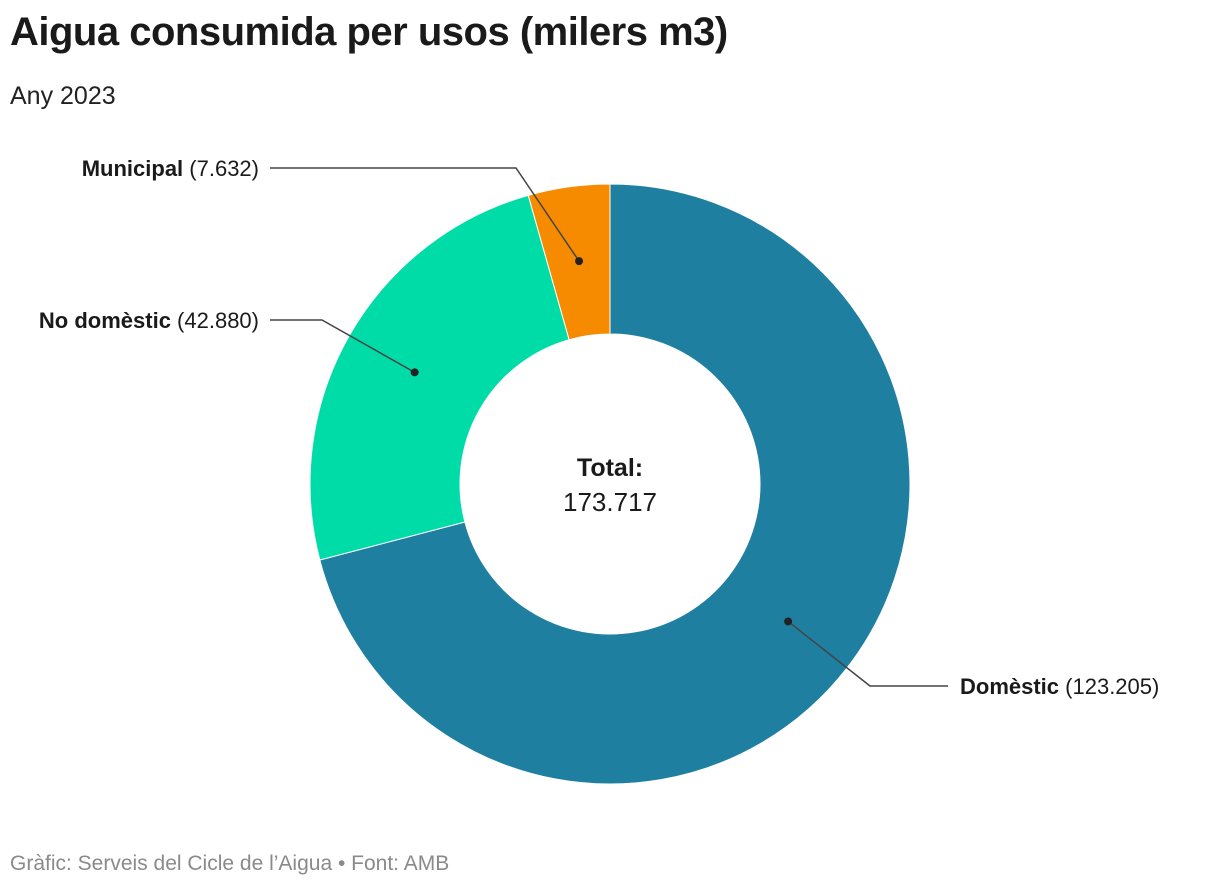  I want to click on center-total-value: 173.717, so click(610, 502).